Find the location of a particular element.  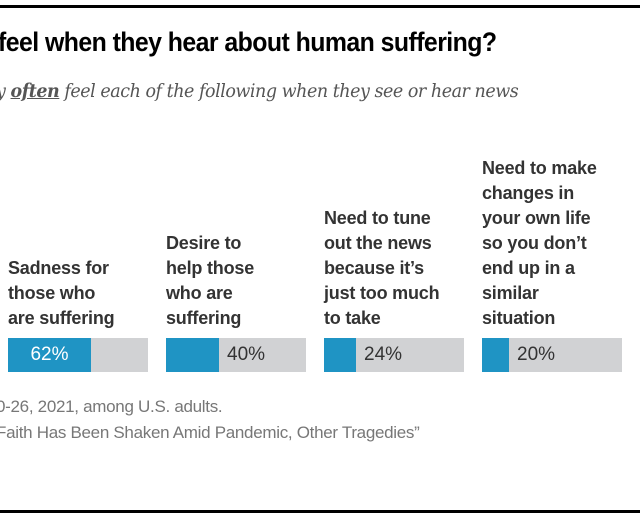

category-label-wrap: Desire to help those who are suffering is located at coordinates (246, 235).